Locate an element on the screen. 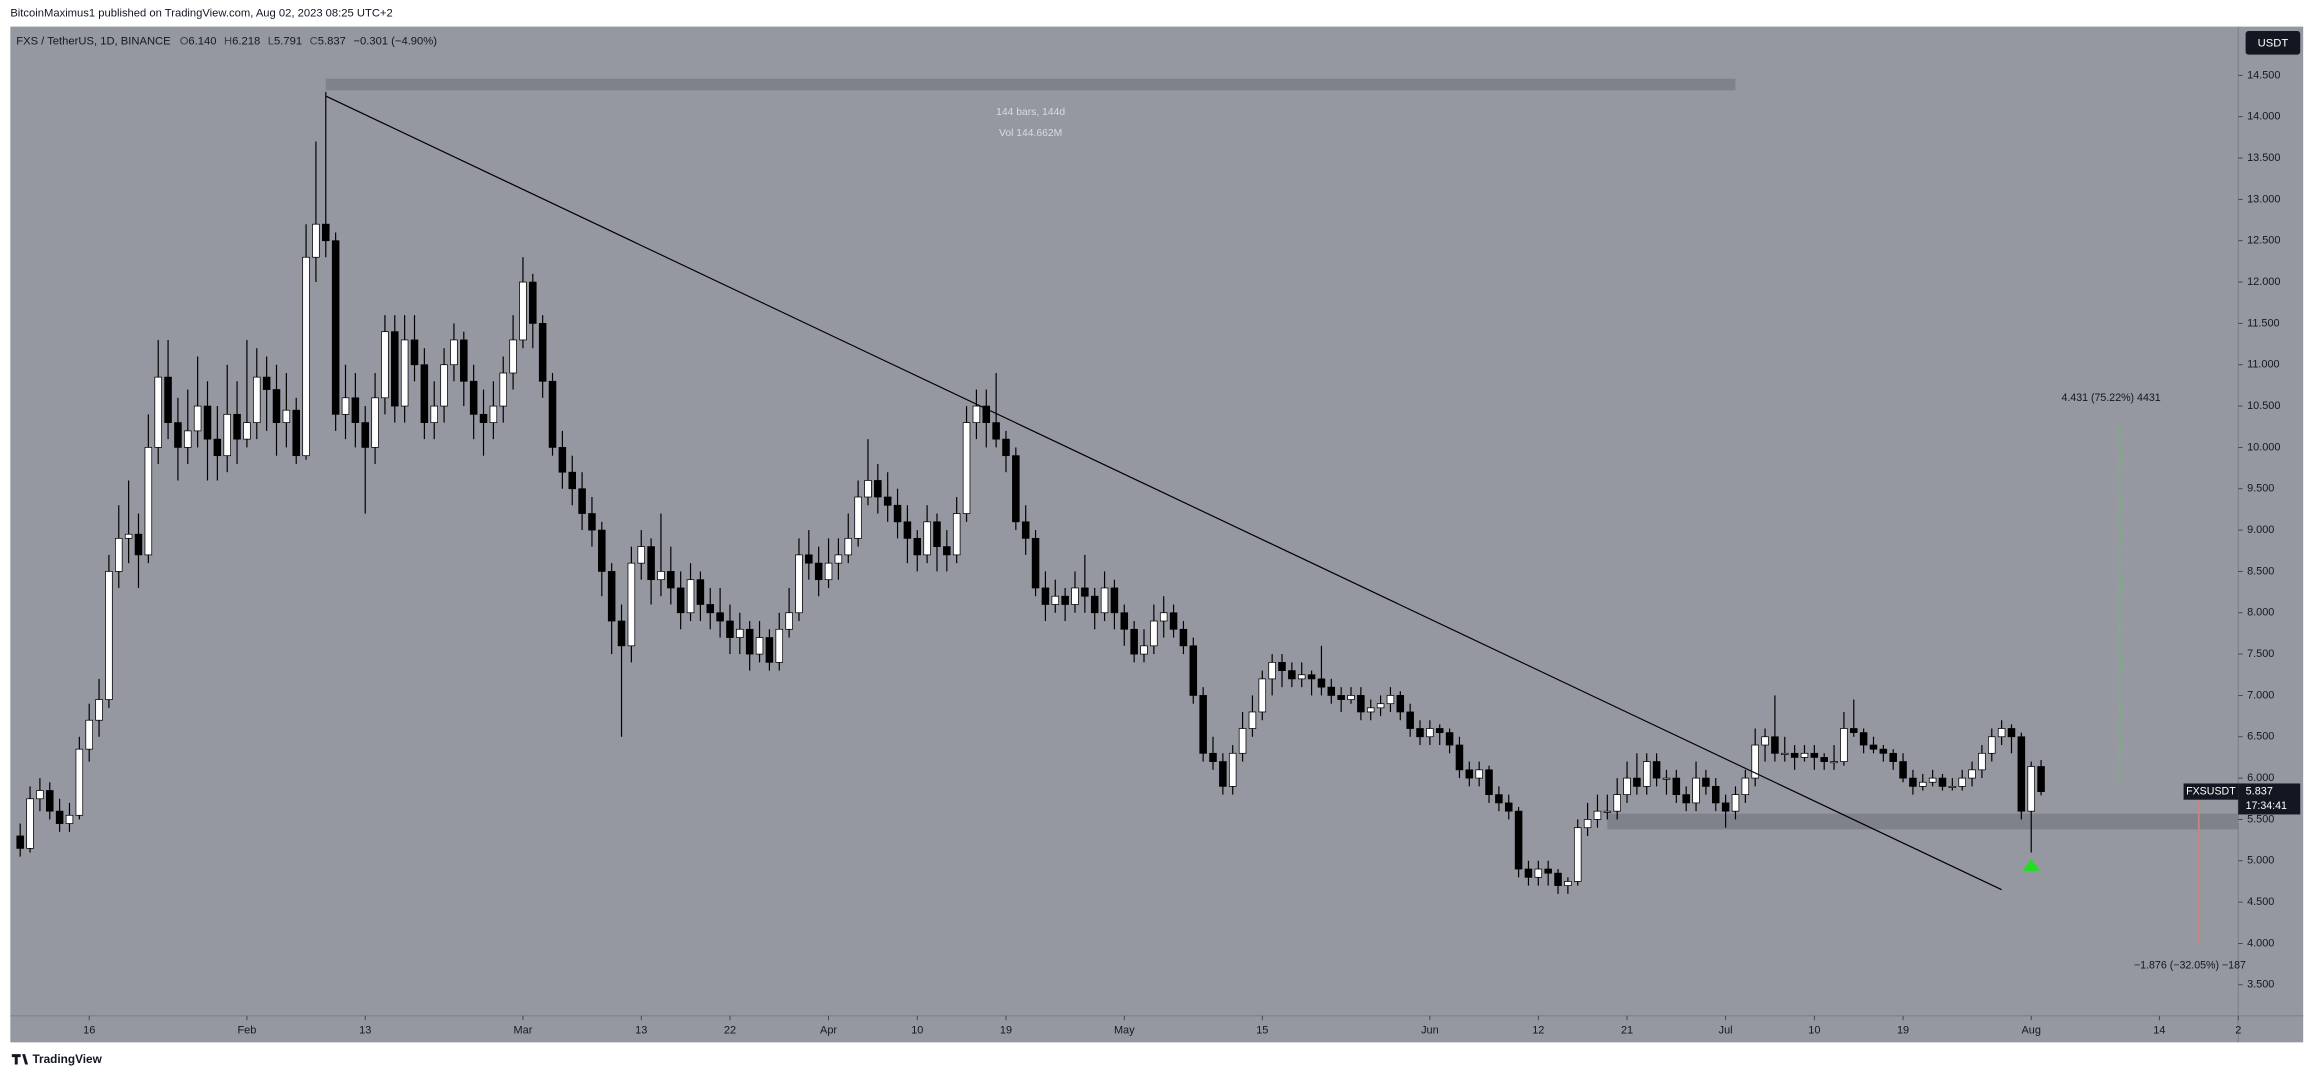  x-tick-label: May is located at coordinates (1124, 1030).